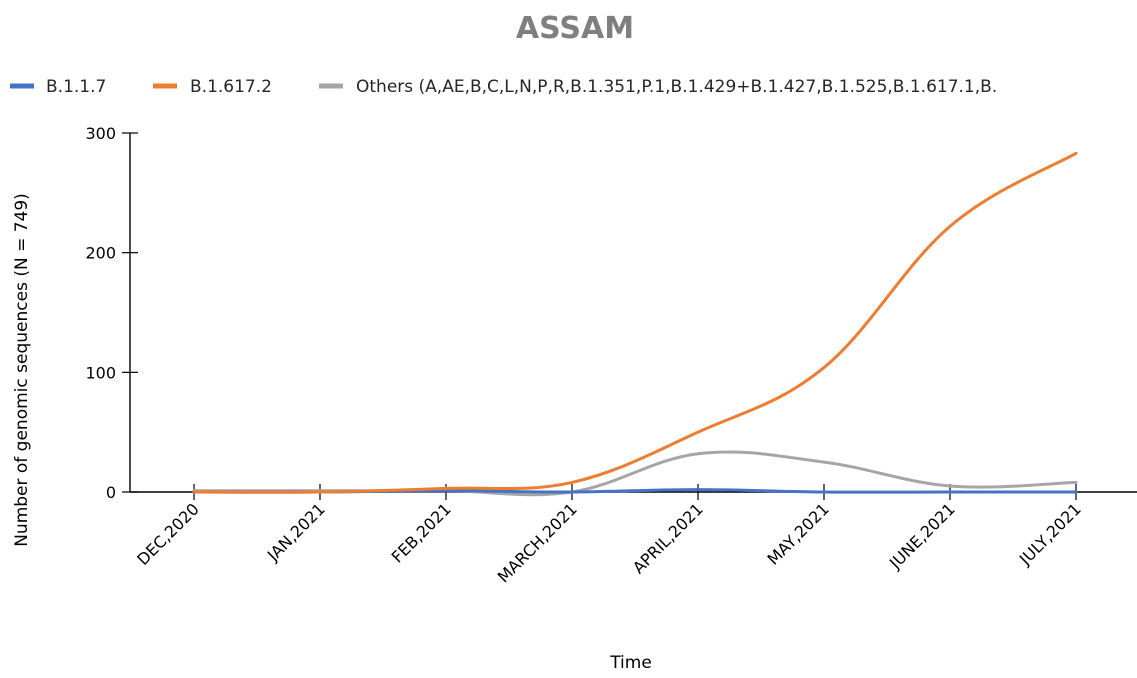 The height and width of the screenshot is (678, 1137). Describe the element at coordinates (168, 534) in the screenshot. I see `x-tick-label: DEC,2020` at that location.